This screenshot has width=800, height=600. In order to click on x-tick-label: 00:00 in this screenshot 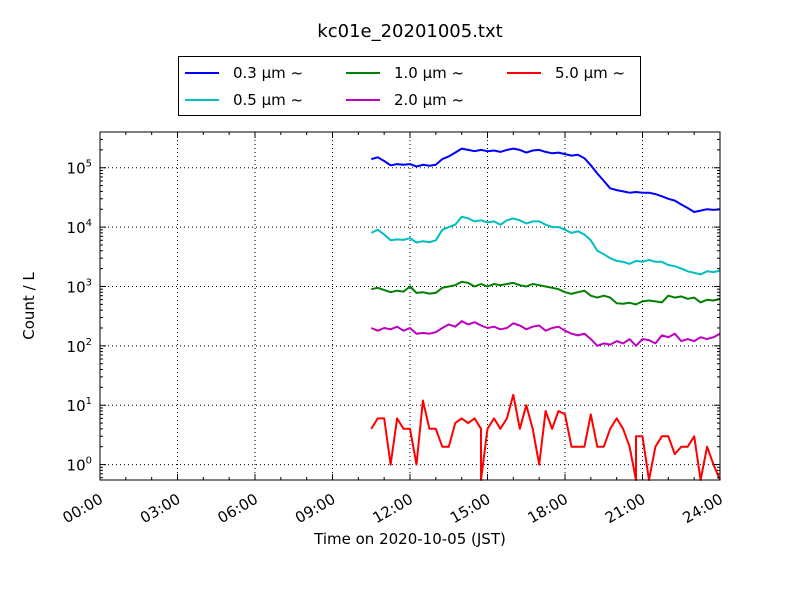, I will do `click(83, 508)`.